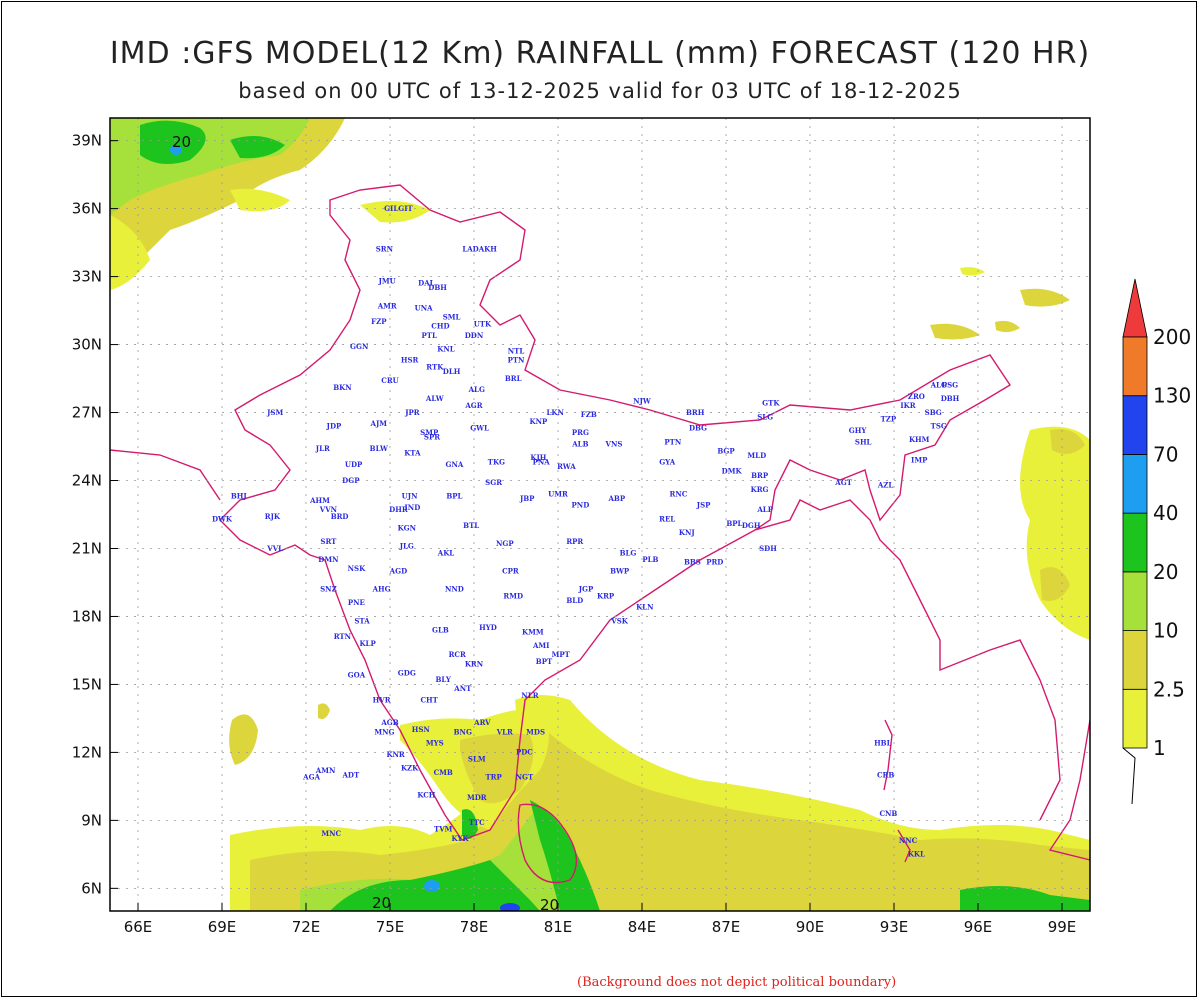 This screenshot has height=1000, width=1200. I want to click on station-label: PDC, so click(524, 752).